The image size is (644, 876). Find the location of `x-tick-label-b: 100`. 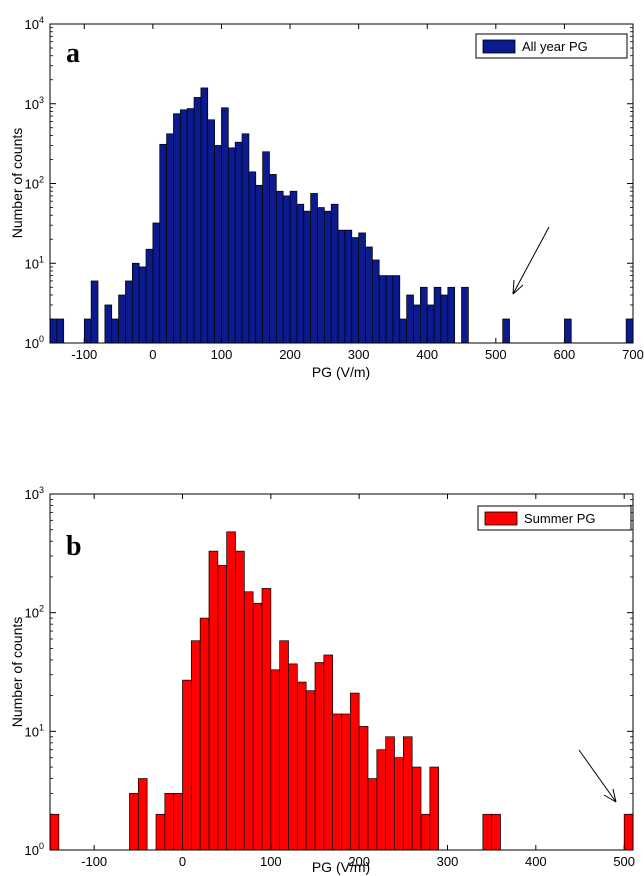

x-tick-label-b: 100 is located at coordinates (271, 861).